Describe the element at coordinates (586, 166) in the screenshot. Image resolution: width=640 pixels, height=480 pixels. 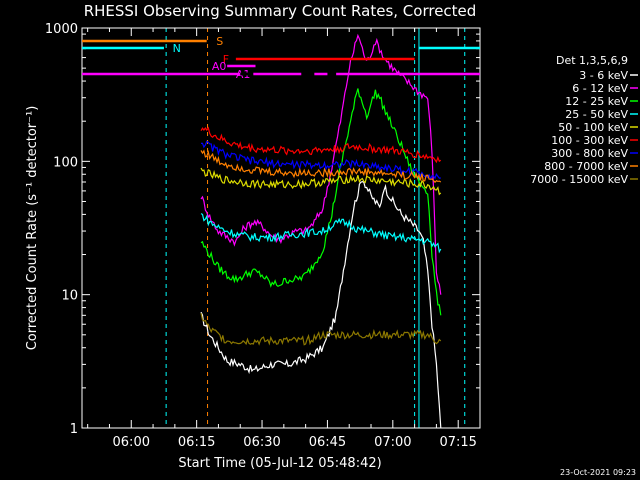
I see `legend-entry-label: 800 - 7000 keV` at that location.